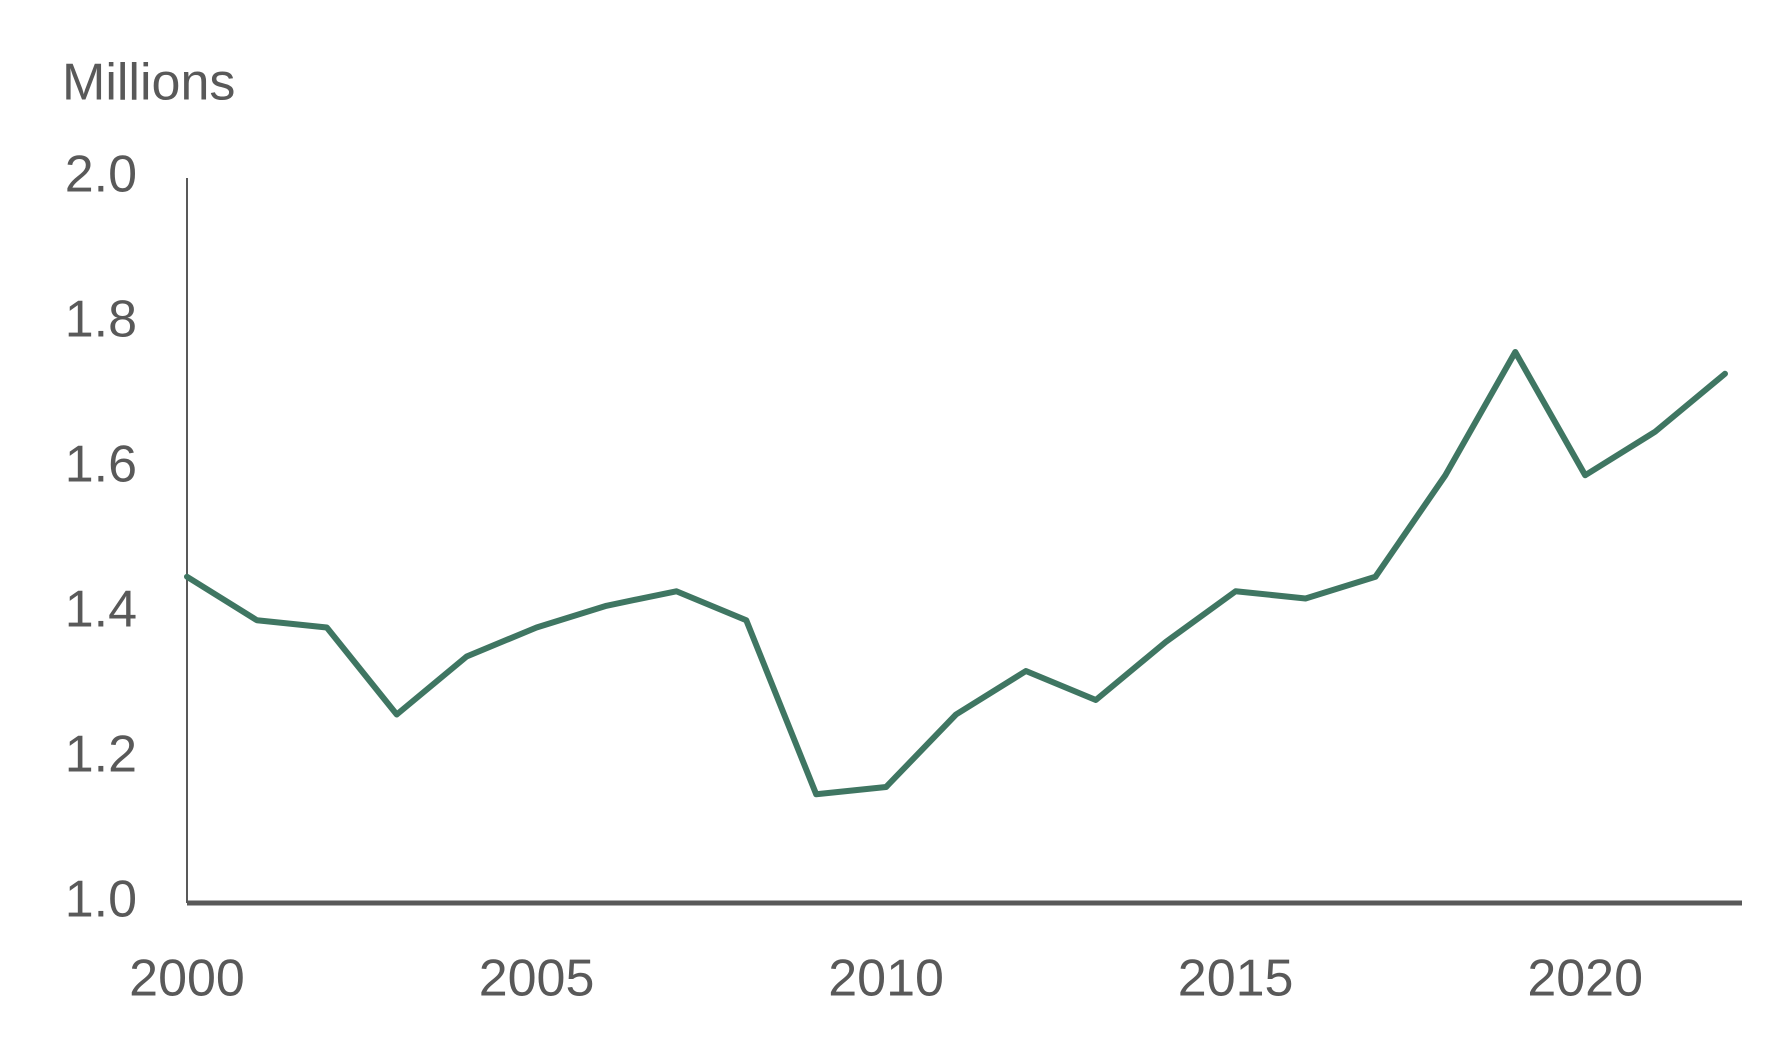 This screenshot has height=1057, width=1792. What do you see at coordinates (1585, 979) in the screenshot?
I see `x-tick-label: 2020` at bounding box center [1585, 979].